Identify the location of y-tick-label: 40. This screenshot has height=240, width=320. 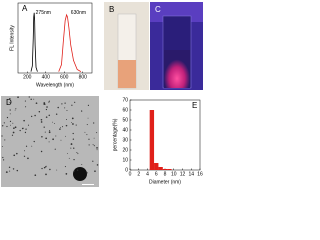
(125, 130).